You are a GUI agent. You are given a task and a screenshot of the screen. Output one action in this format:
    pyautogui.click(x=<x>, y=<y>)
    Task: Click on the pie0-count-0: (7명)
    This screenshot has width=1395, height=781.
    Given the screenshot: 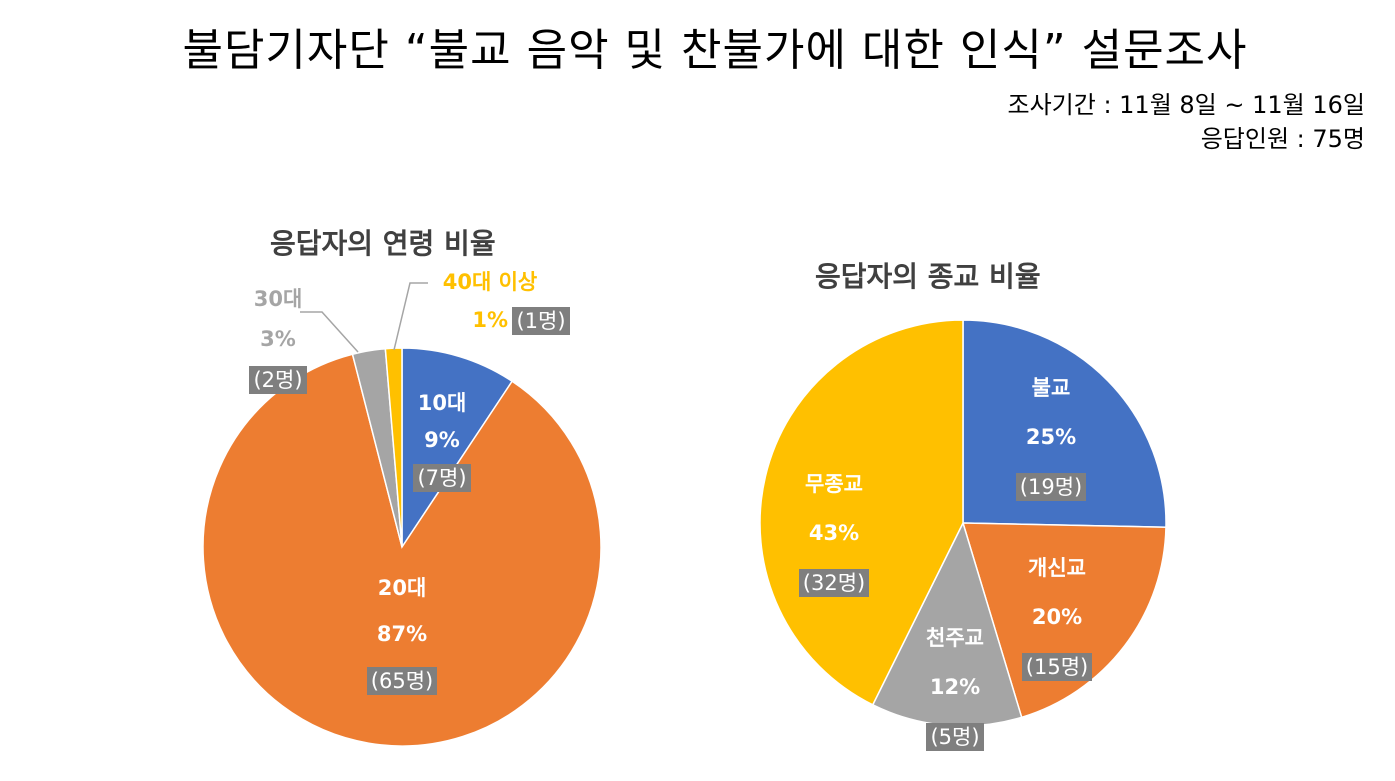 What is the action you would take?
    pyautogui.click(x=441, y=478)
    